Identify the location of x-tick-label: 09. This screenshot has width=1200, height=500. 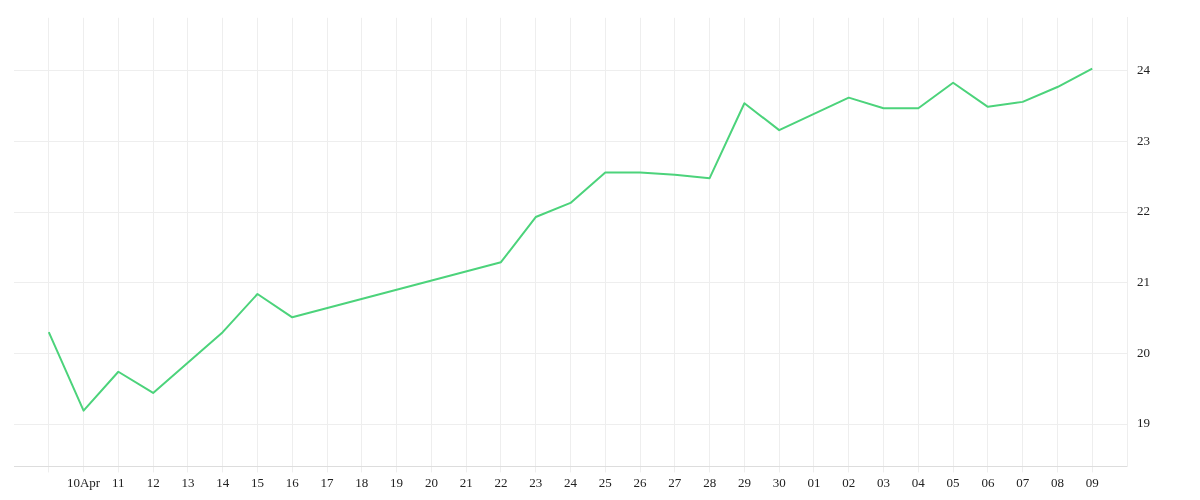
(1092, 482).